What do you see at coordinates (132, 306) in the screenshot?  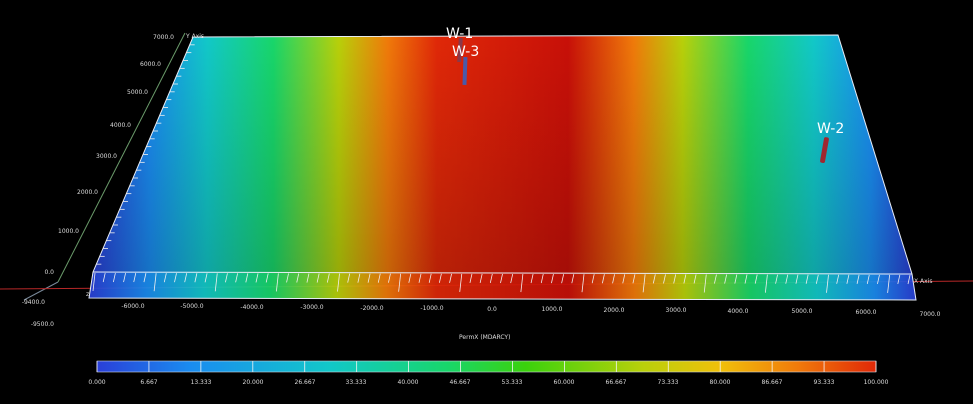 I see `x-tick-label: -6000.0` at bounding box center [132, 306].